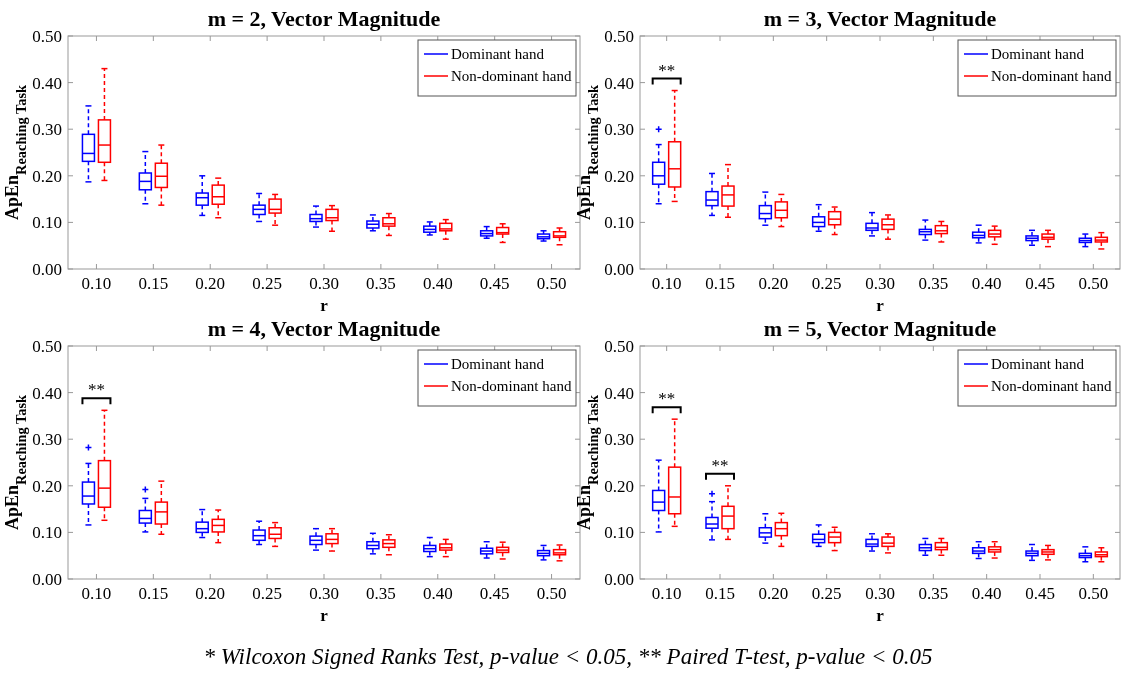 This screenshot has height=678, width=1136. Describe the element at coordinates (880, 18) in the screenshot. I see `chart-title: m = 3, Vector Magnitude` at that location.